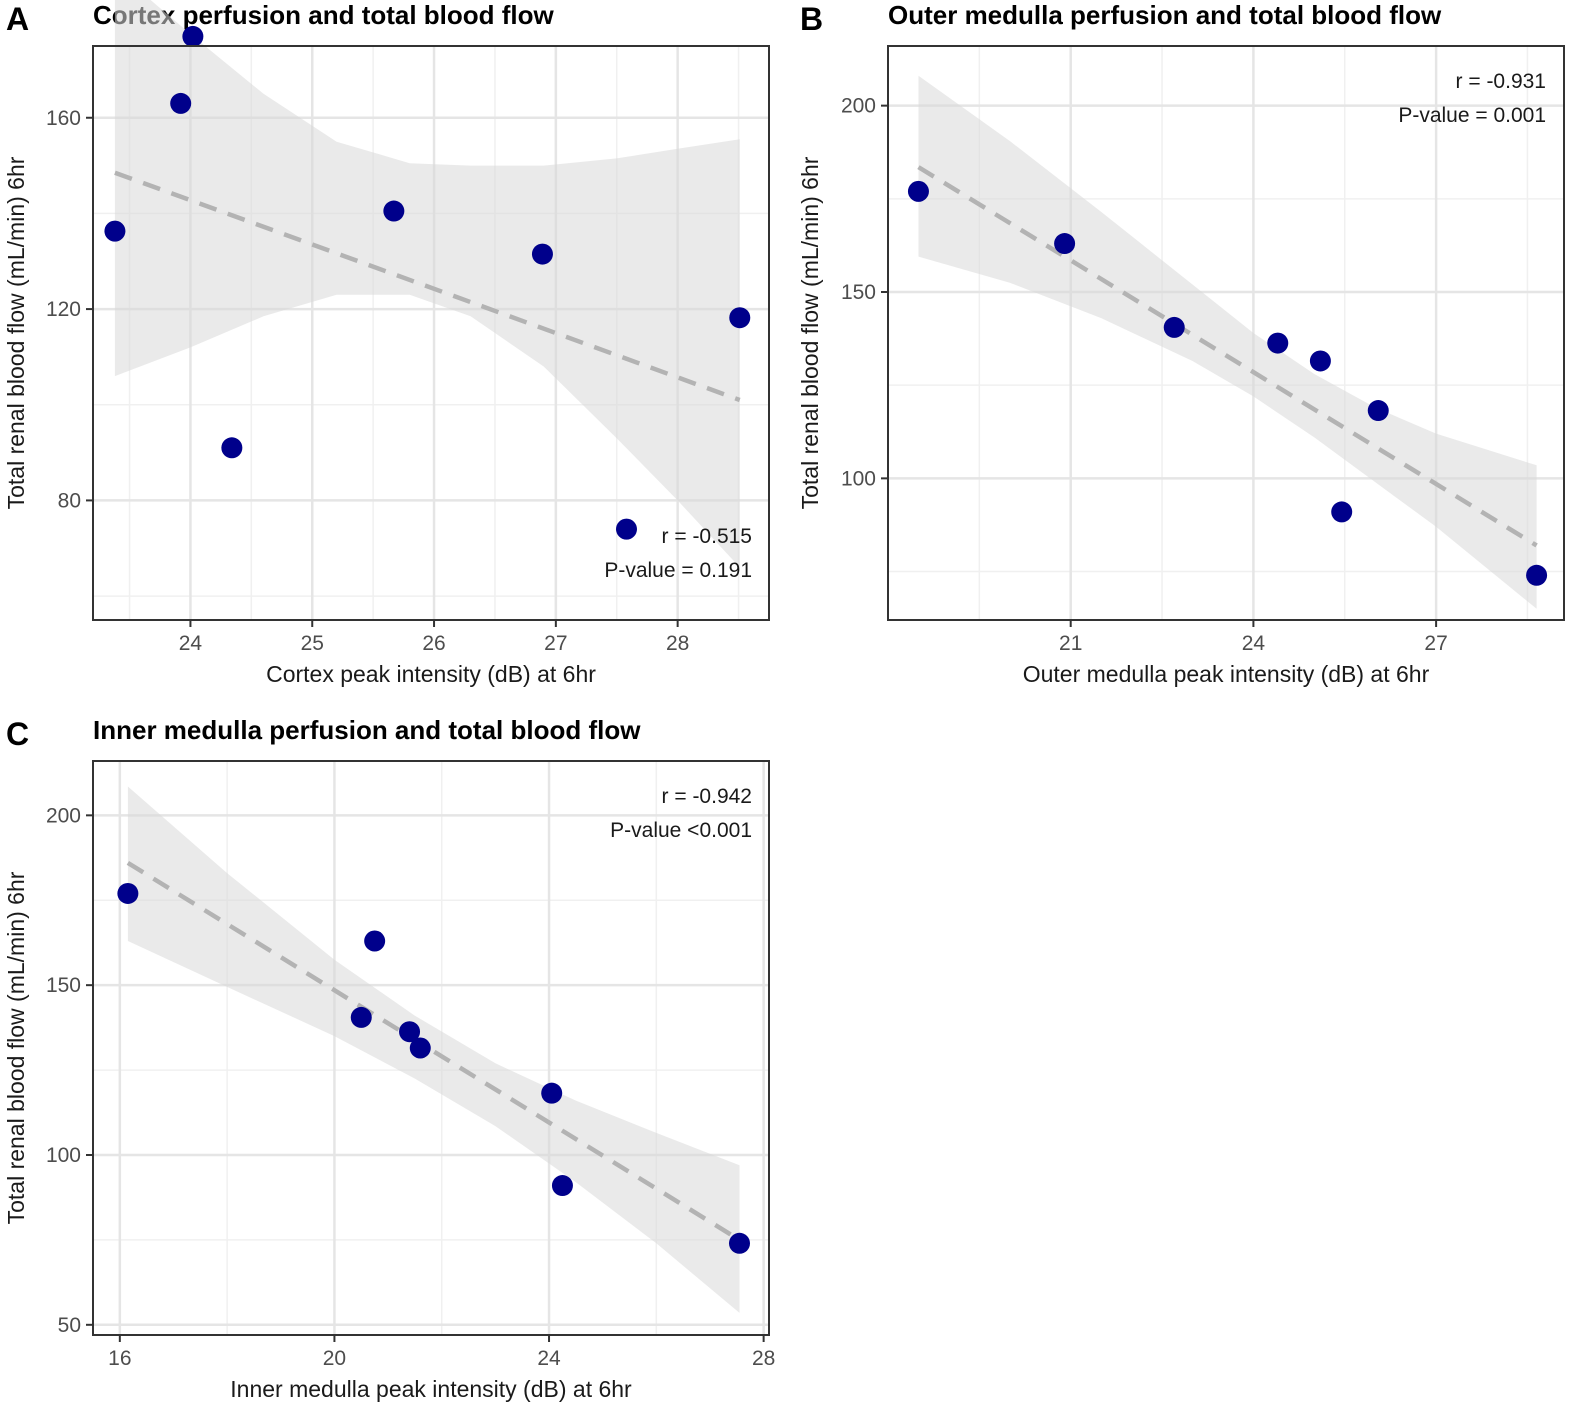 The width and height of the screenshot is (1585, 1422). What do you see at coordinates (1435, 643) in the screenshot?
I see `panel-b-x-tick-label: 27` at bounding box center [1435, 643].